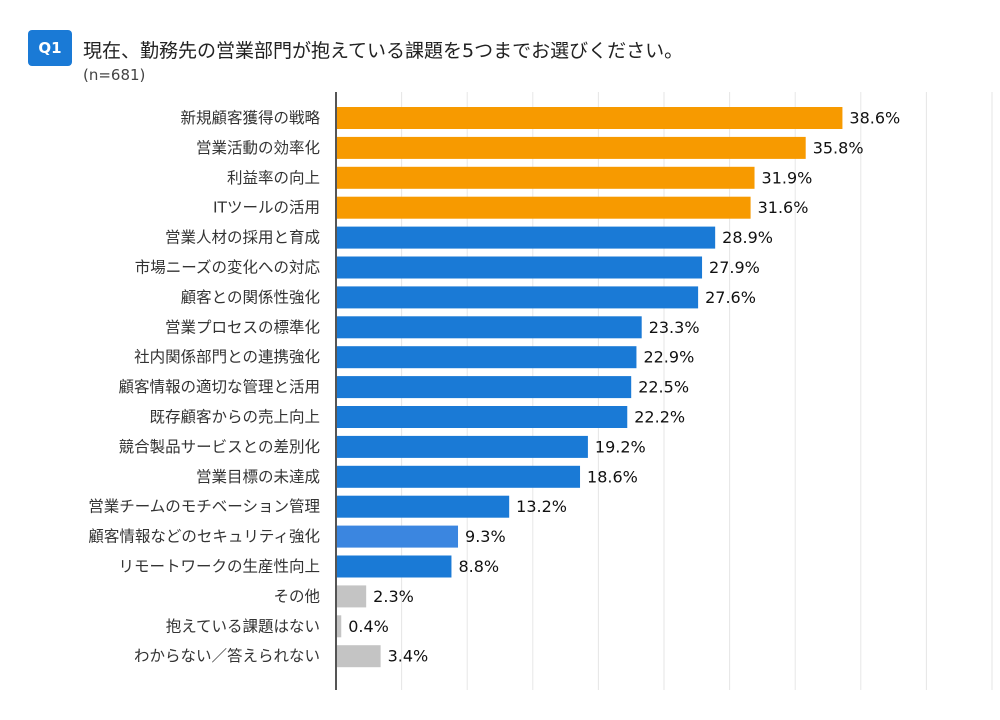  What do you see at coordinates (50, 48) in the screenshot?
I see `question-badge: Q1` at bounding box center [50, 48].